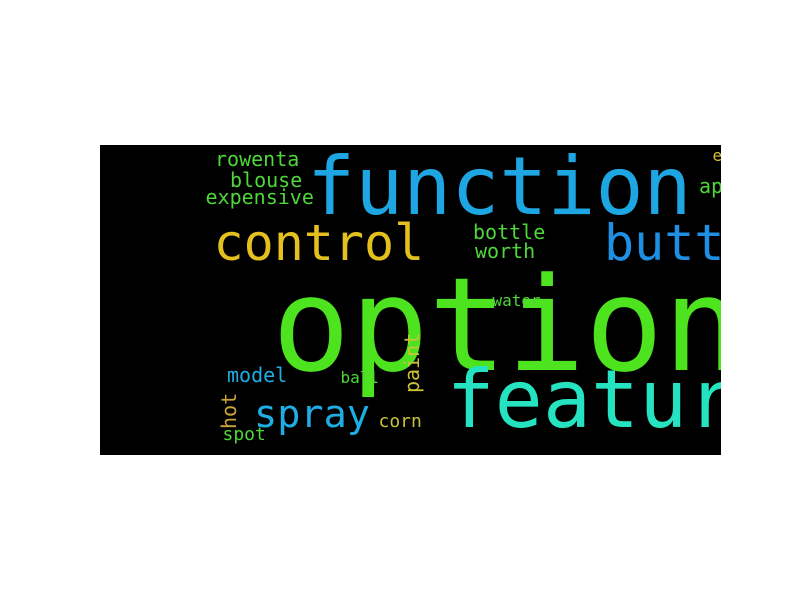 The image size is (800, 600). Describe the element at coordinates (319, 243) in the screenshot. I see `word-control: control` at that location.